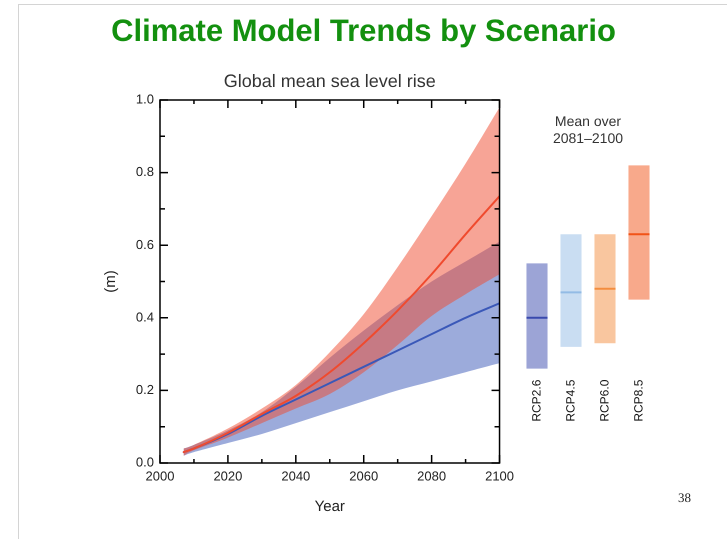  I want to click on x-tick-label: 2000, so click(160, 476).